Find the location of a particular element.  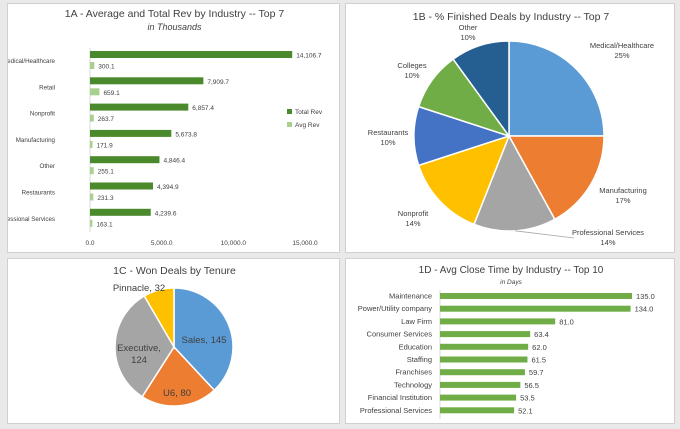

legend-label: Total Rev is located at coordinates (309, 112).